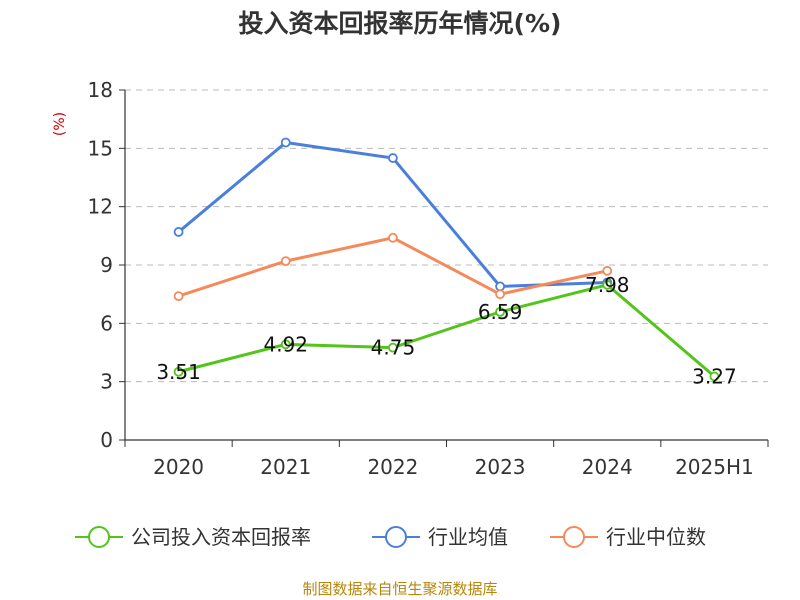  Describe the element at coordinates (106, 323) in the screenshot. I see `y-tick-label: 6` at that location.